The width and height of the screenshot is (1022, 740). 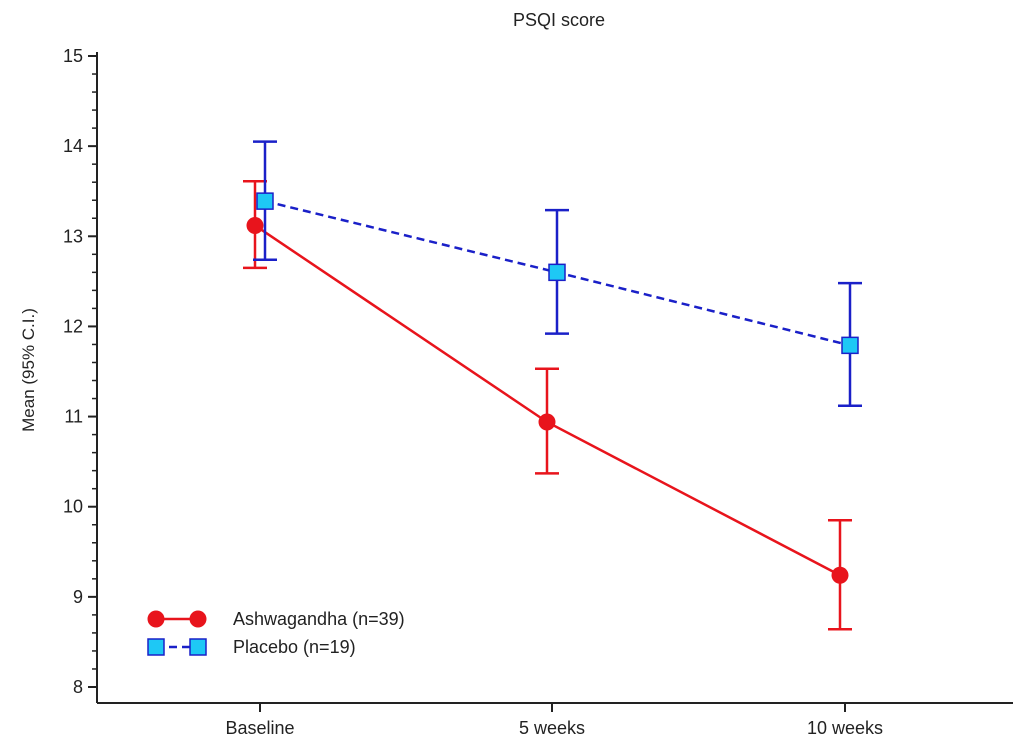 What do you see at coordinates (73, 417) in the screenshot?
I see `y-tick-label-11: 11` at bounding box center [73, 417].